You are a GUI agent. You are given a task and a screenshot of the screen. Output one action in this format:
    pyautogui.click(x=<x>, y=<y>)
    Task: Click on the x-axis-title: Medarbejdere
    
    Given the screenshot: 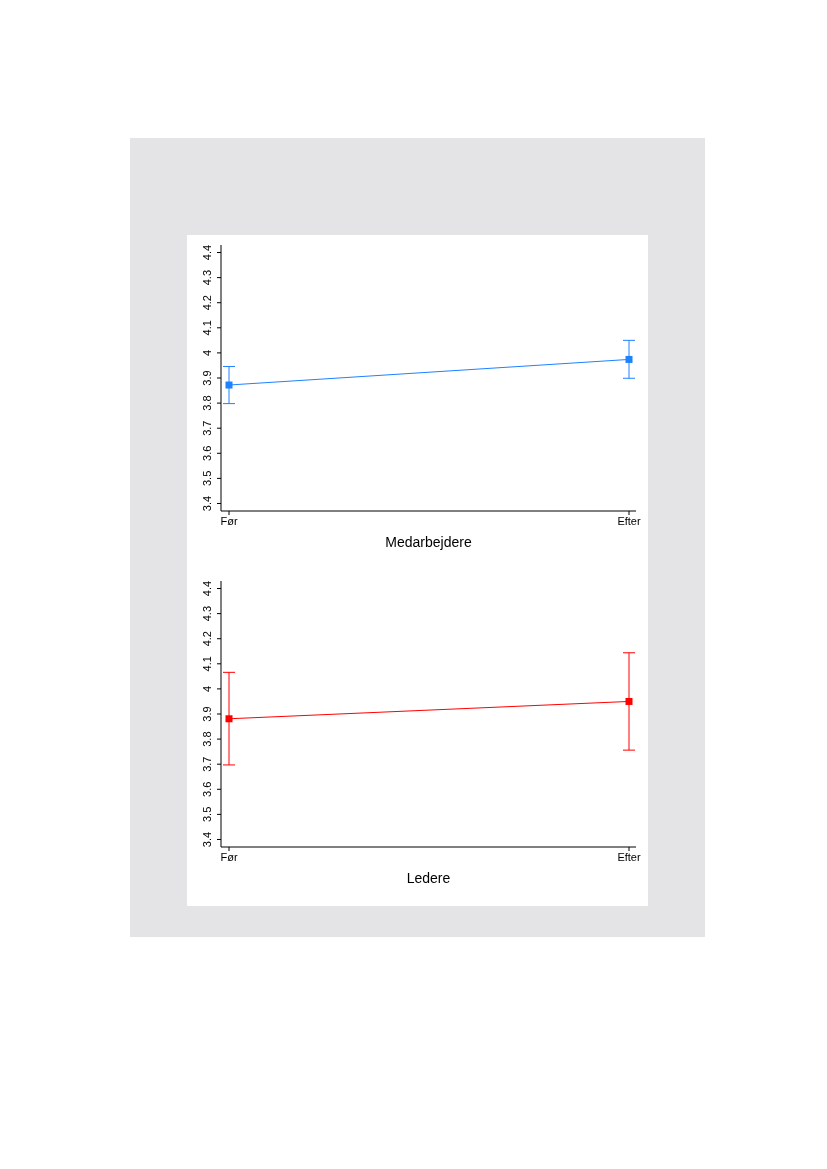 What is the action you would take?
    pyautogui.click(x=428, y=542)
    